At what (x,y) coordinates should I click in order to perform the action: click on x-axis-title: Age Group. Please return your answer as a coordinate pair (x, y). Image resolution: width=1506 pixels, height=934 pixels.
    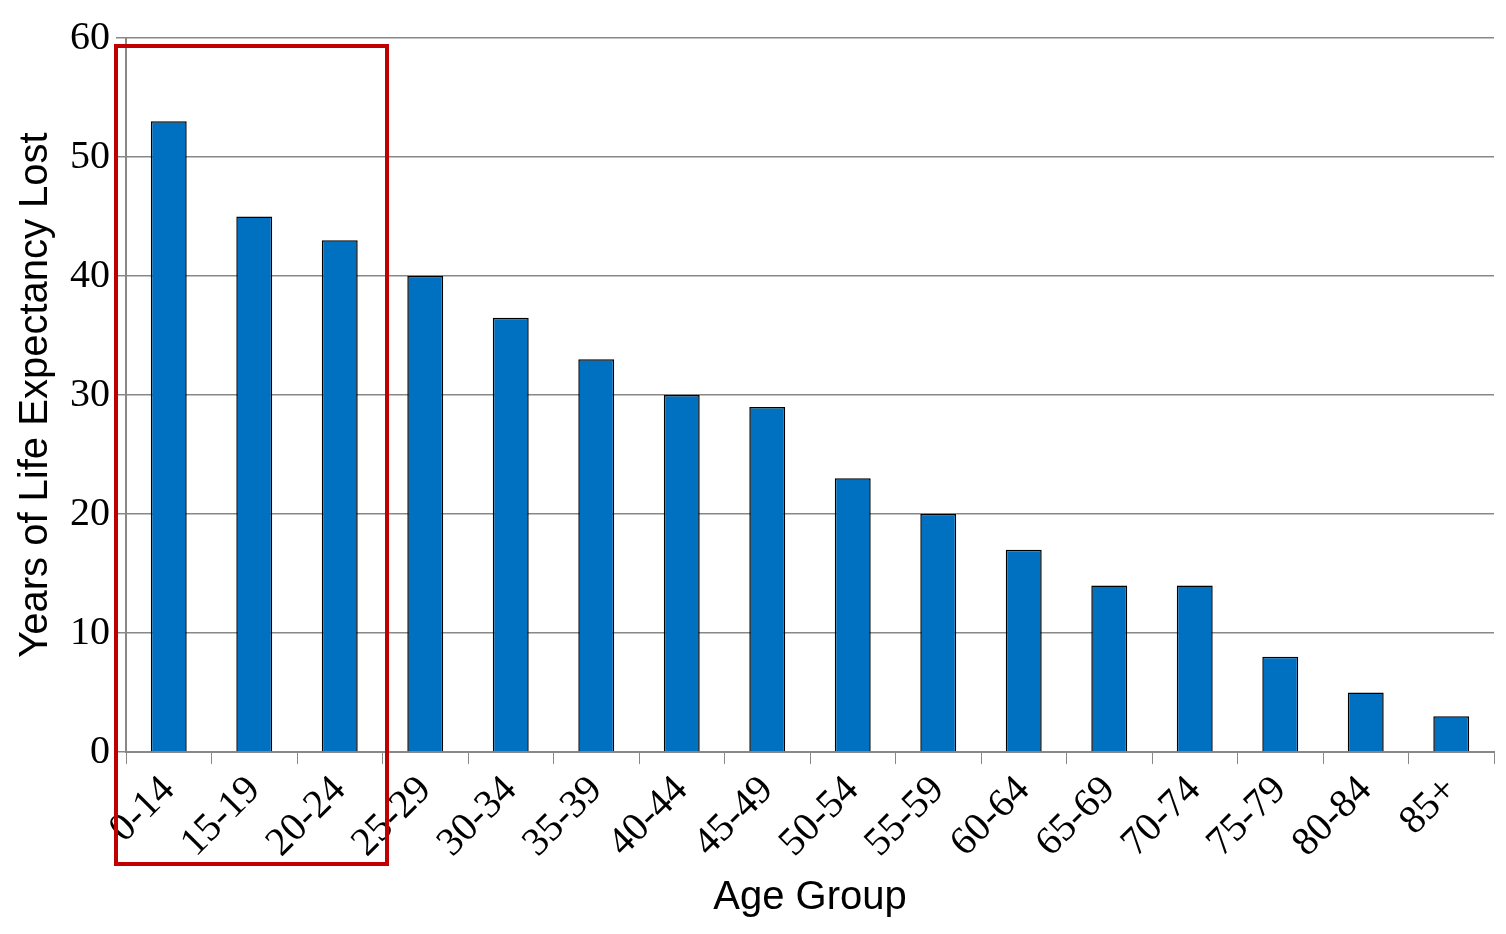
    Looking at the image, I should click on (810, 895).